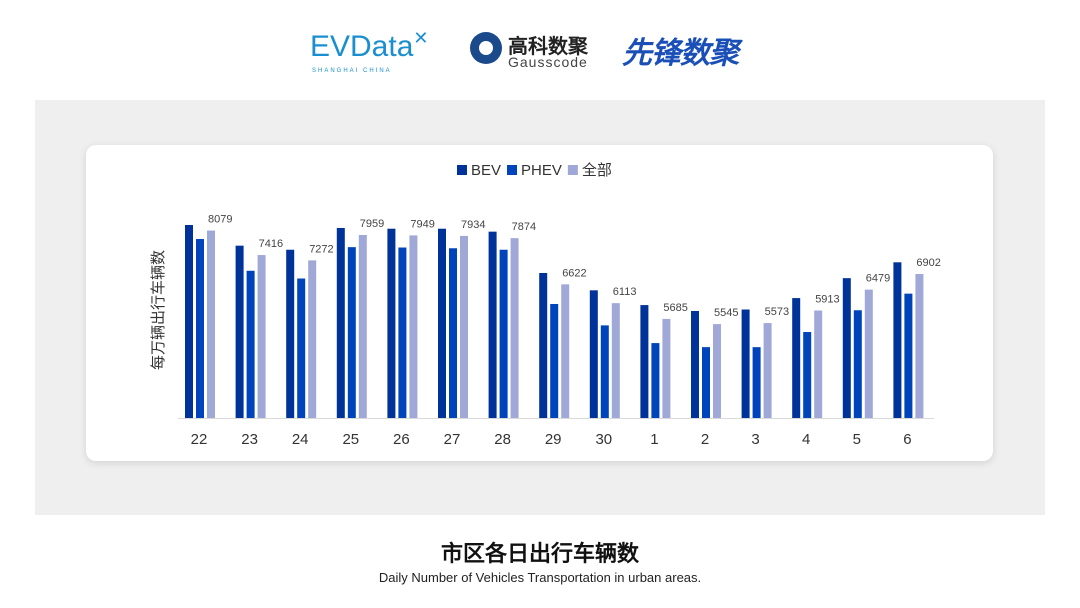 This screenshot has height=608, width=1080. I want to click on data-label: 6902, so click(928, 263).